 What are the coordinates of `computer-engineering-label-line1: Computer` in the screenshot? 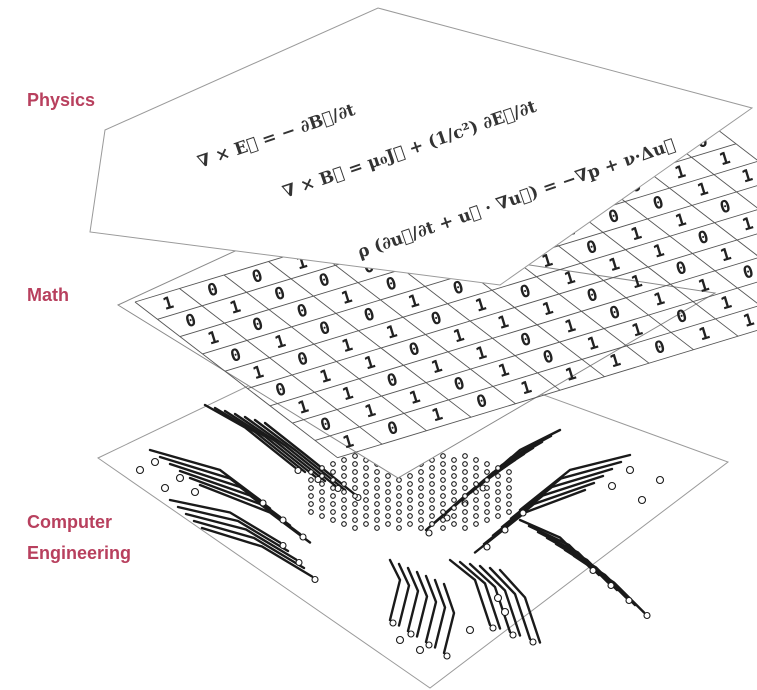 It's located at (69, 522).